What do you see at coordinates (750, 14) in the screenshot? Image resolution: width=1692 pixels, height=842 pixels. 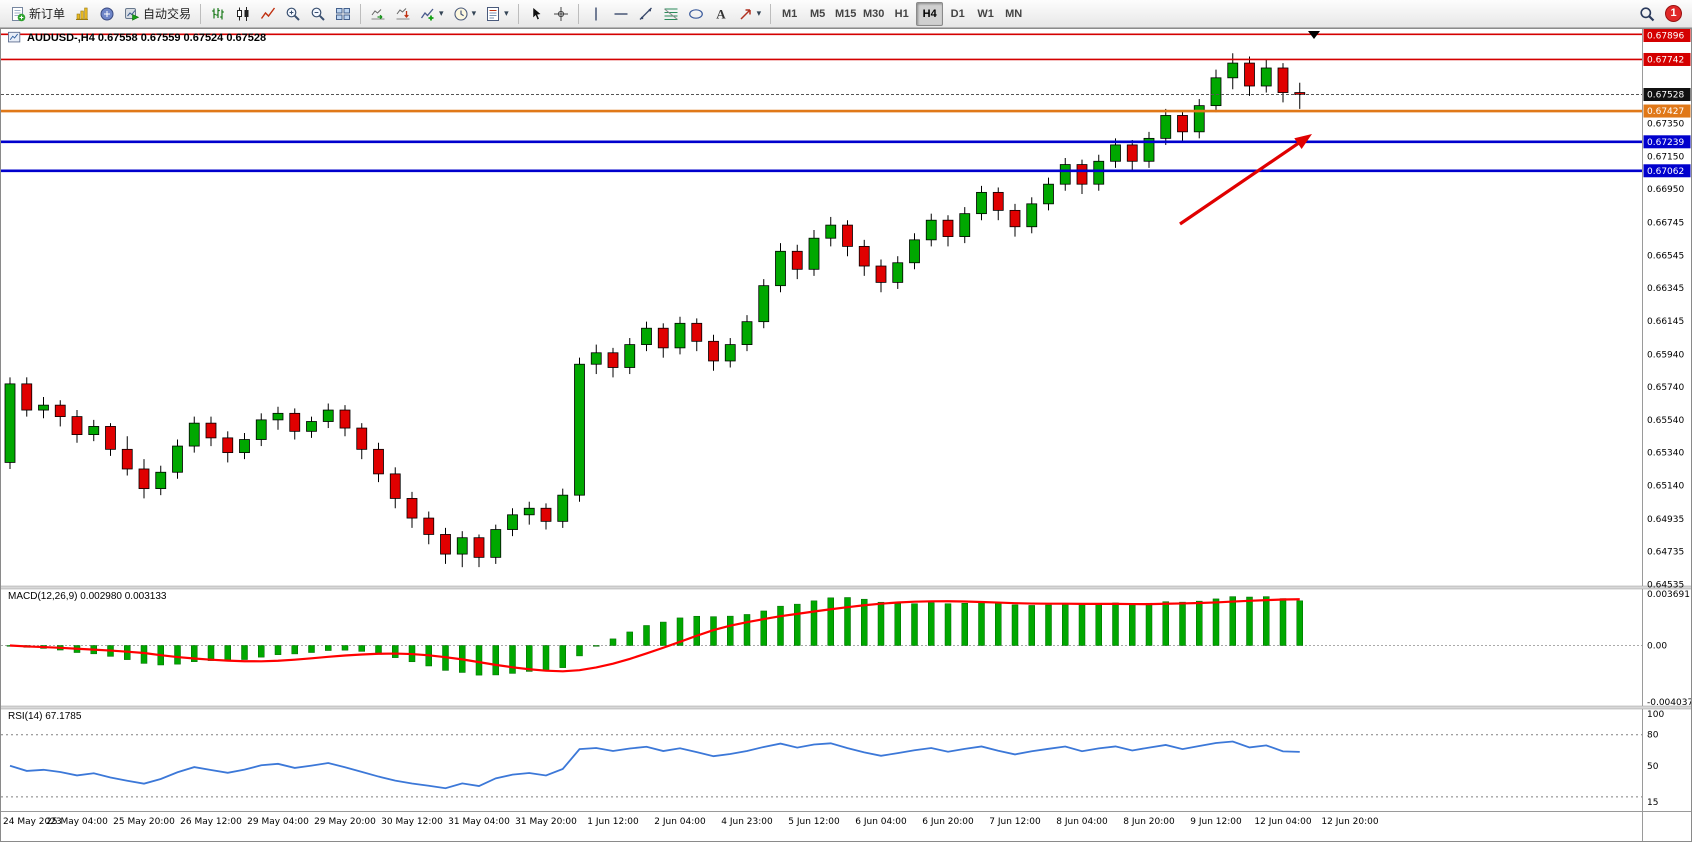 I see `arrows-button: ▾` at bounding box center [750, 14].